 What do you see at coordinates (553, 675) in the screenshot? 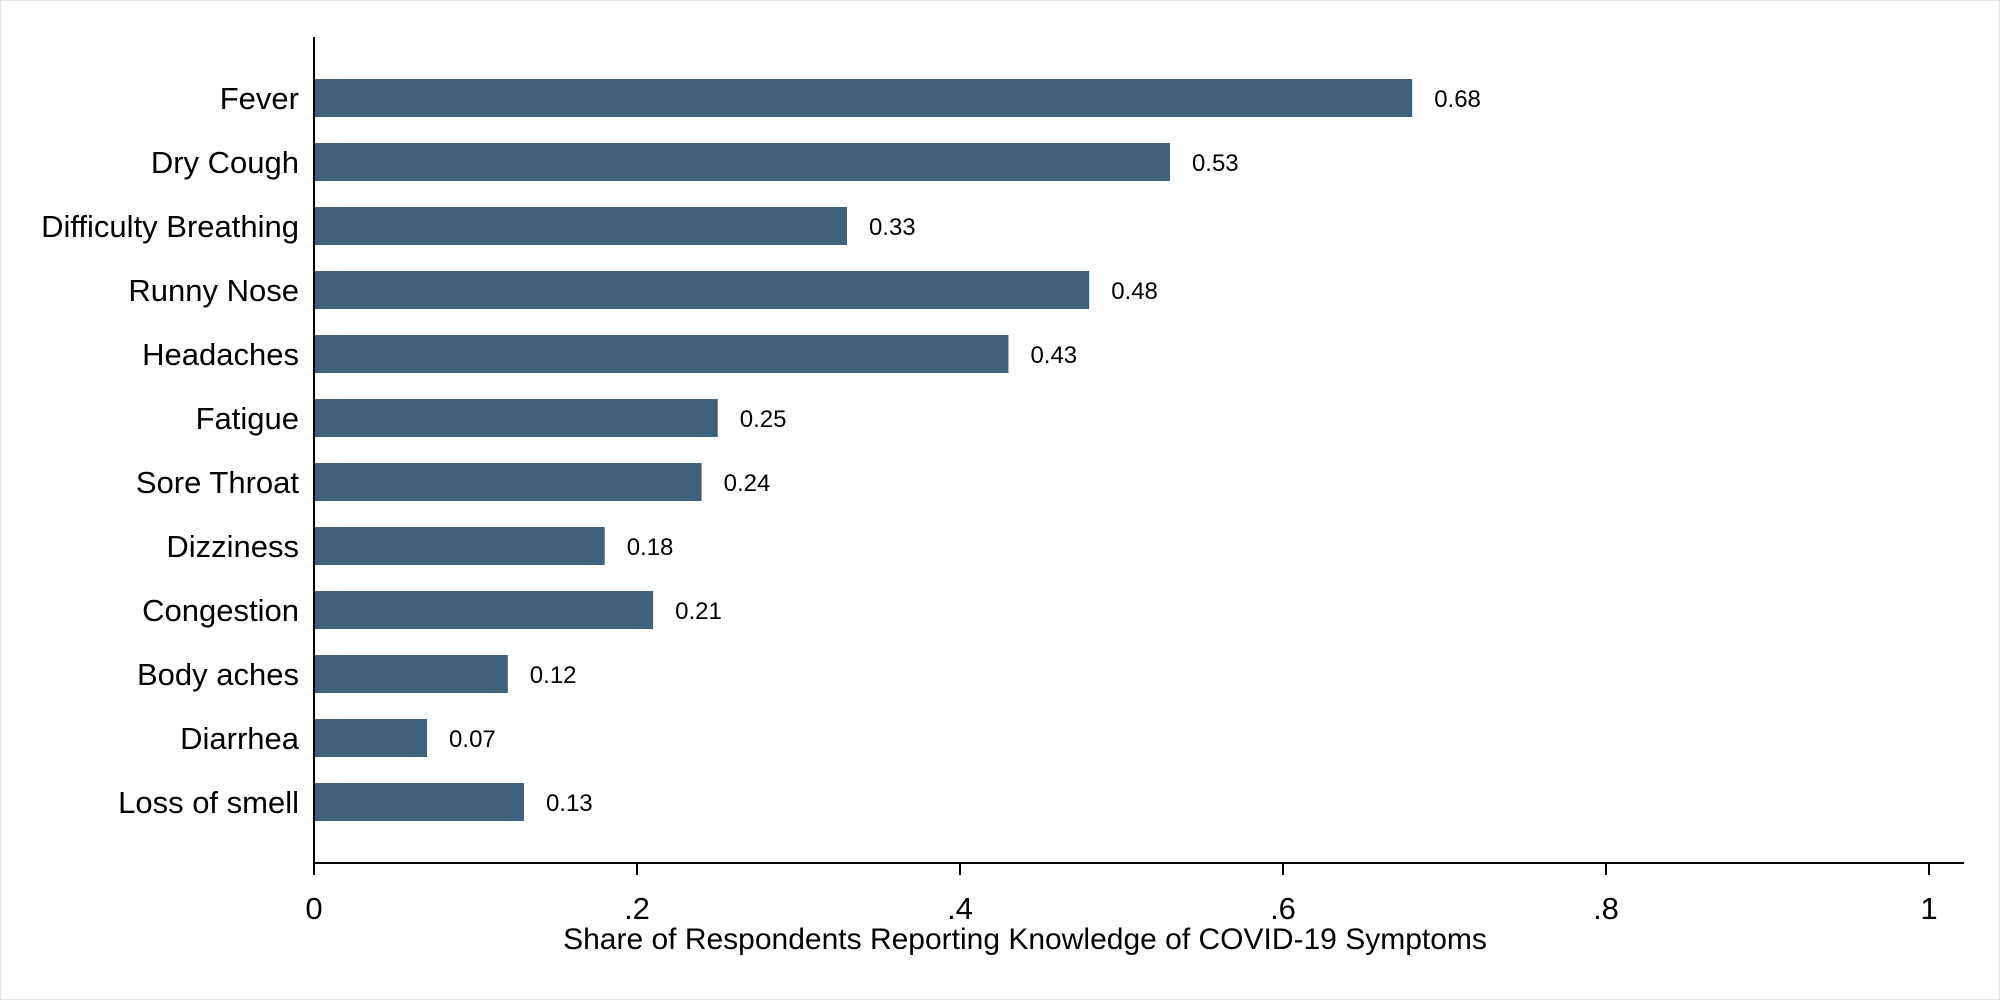
I see `value-label: 0.12` at bounding box center [553, 675].